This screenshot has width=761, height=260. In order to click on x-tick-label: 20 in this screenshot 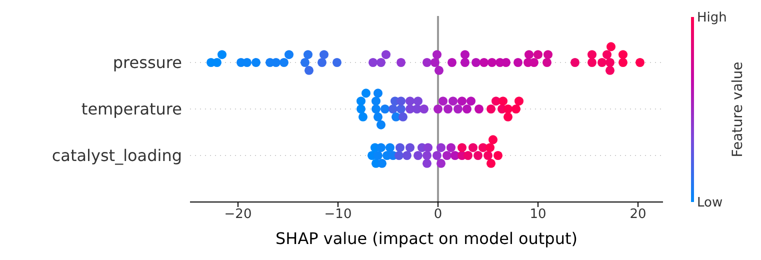, I will do `click(638, 214)`.